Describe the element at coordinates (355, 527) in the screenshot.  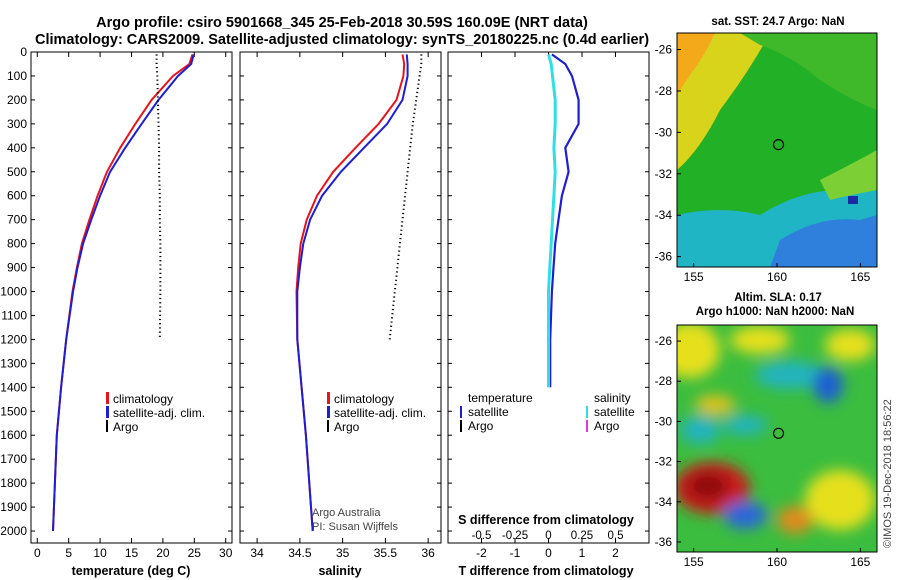
I see `credit-pi-text: PI: Susan Wijffels` at that location.